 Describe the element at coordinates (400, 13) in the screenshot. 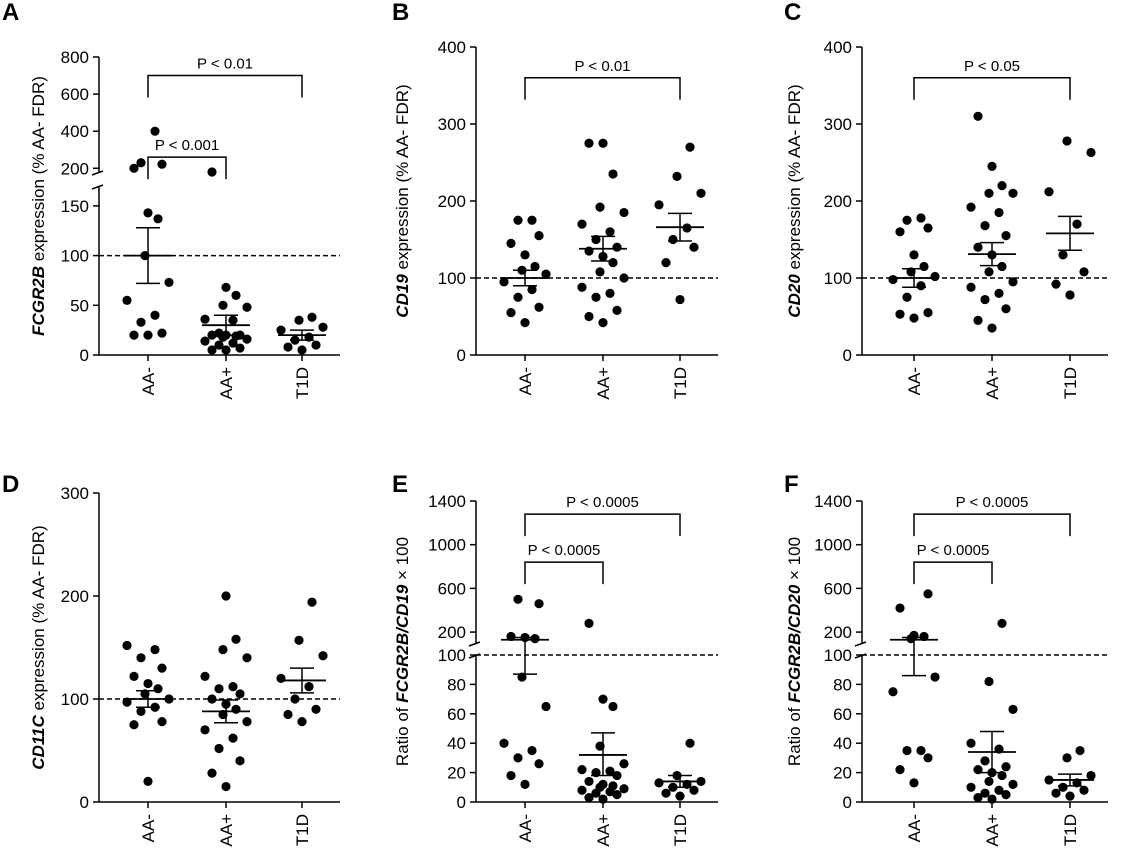

I see `panel-letter: B` at that location.